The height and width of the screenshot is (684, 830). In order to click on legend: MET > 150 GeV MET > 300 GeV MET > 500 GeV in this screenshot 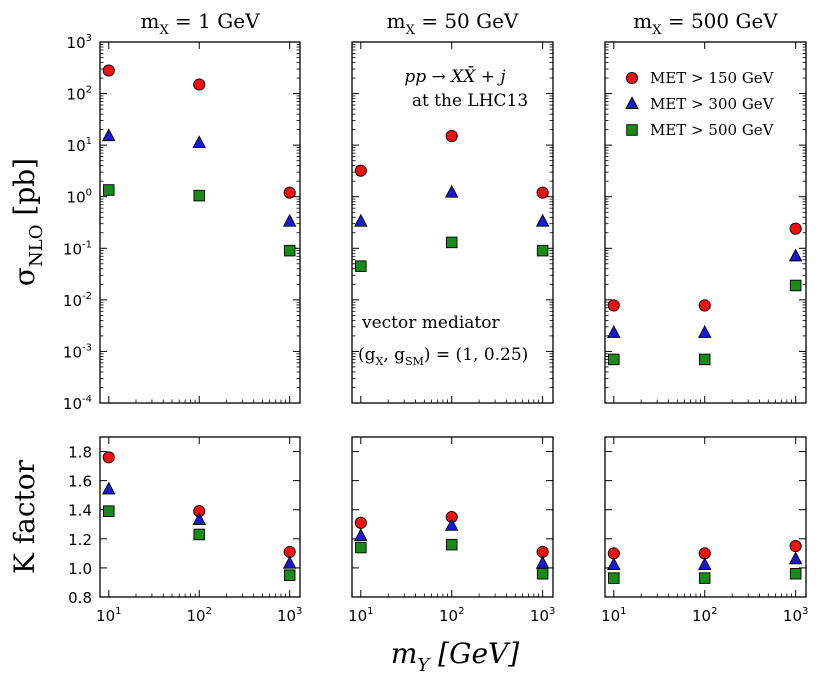, I will do `click(700, 104)`.